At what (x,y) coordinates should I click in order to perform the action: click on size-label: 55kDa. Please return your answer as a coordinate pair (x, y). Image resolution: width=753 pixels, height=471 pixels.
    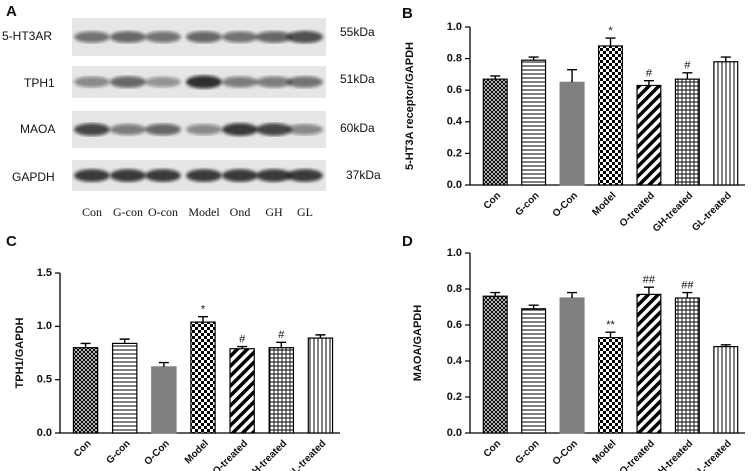
    Looking at the image, I should click on (357, 32).